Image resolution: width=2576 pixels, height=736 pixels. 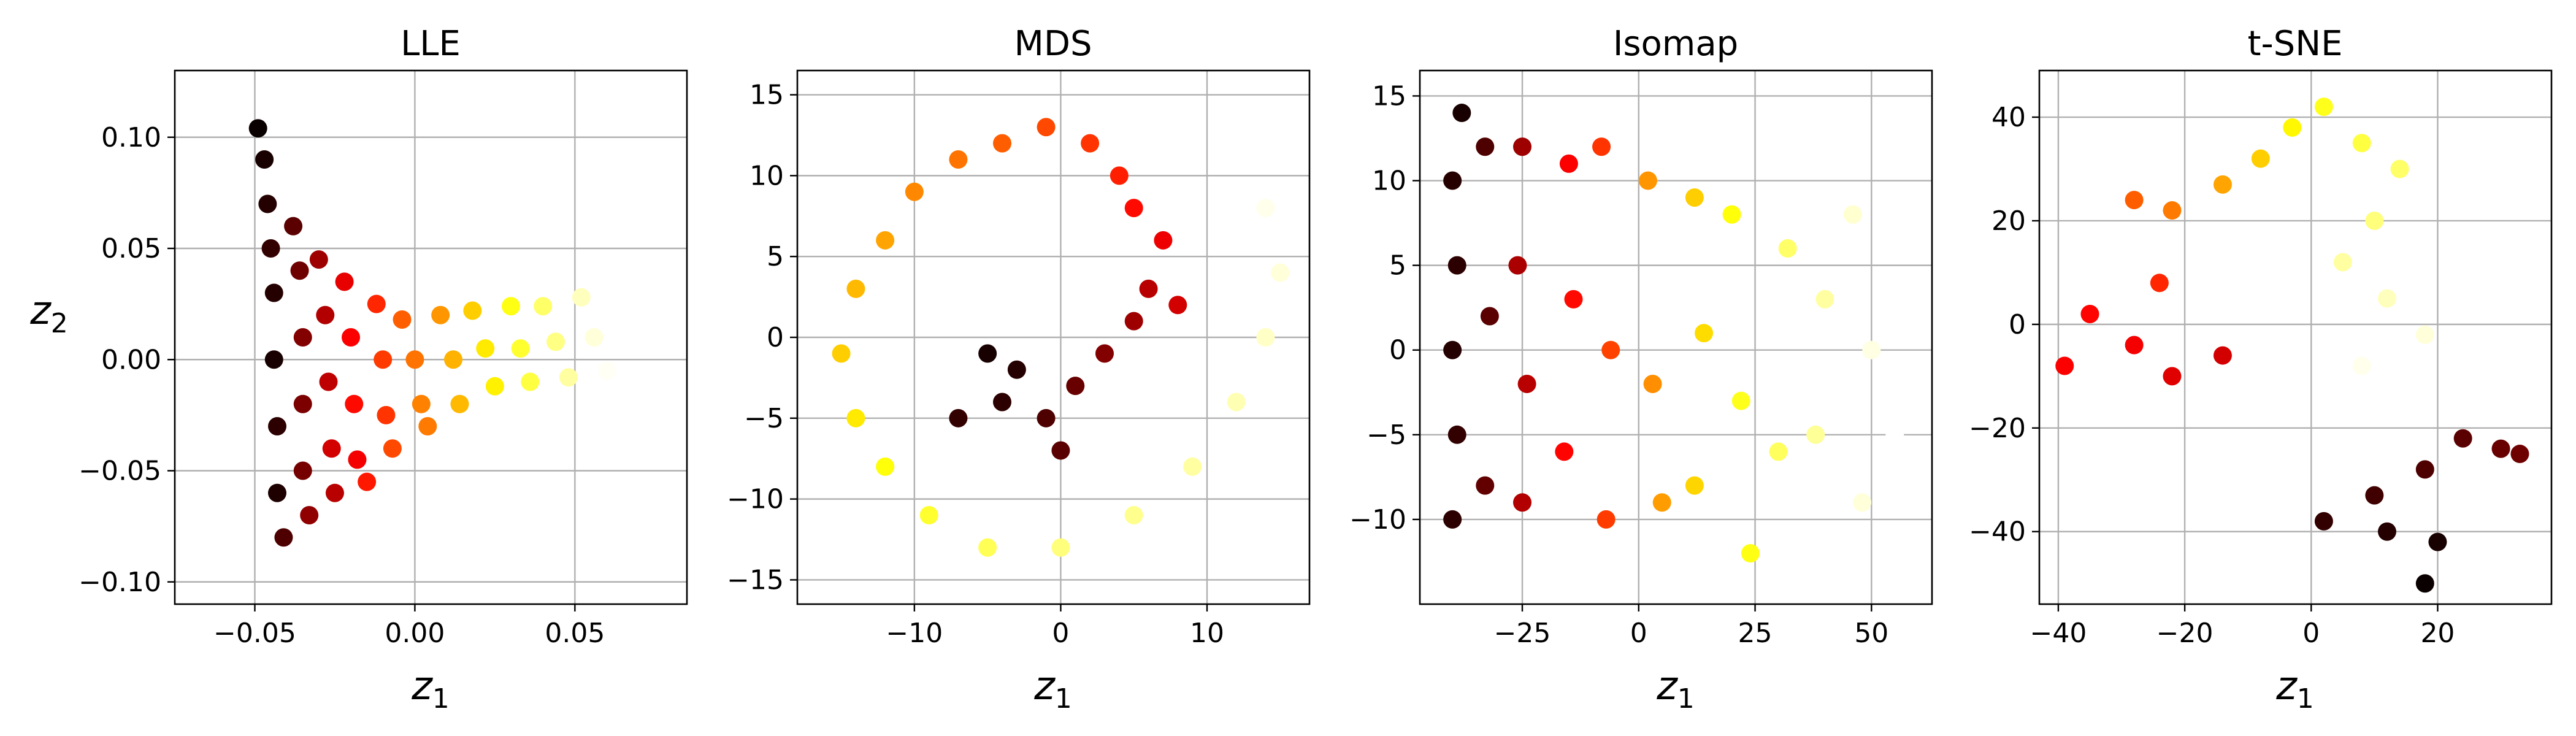 I want to click on y-tick-label: 0.10, so click(x=131, y=137).